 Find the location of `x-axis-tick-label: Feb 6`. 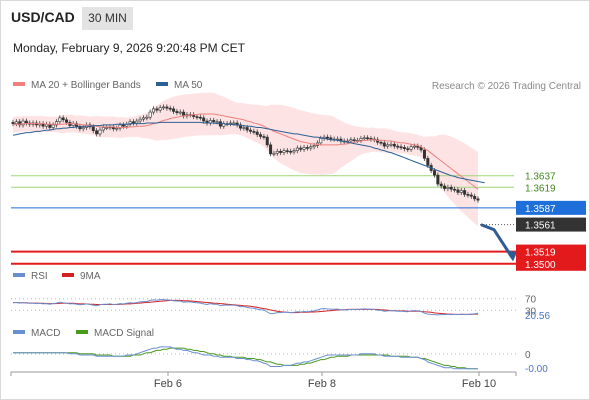

x-axis-tick-label: Feb 6 is located at coordinates (168, 384).